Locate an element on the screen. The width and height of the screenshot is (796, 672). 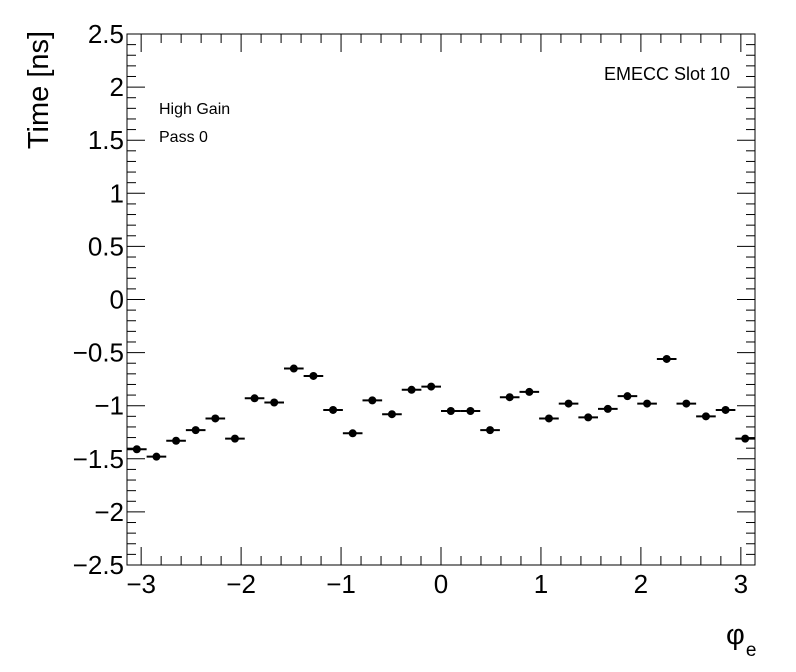
y-tick-label: 0 is located at coordinates (117, 300).